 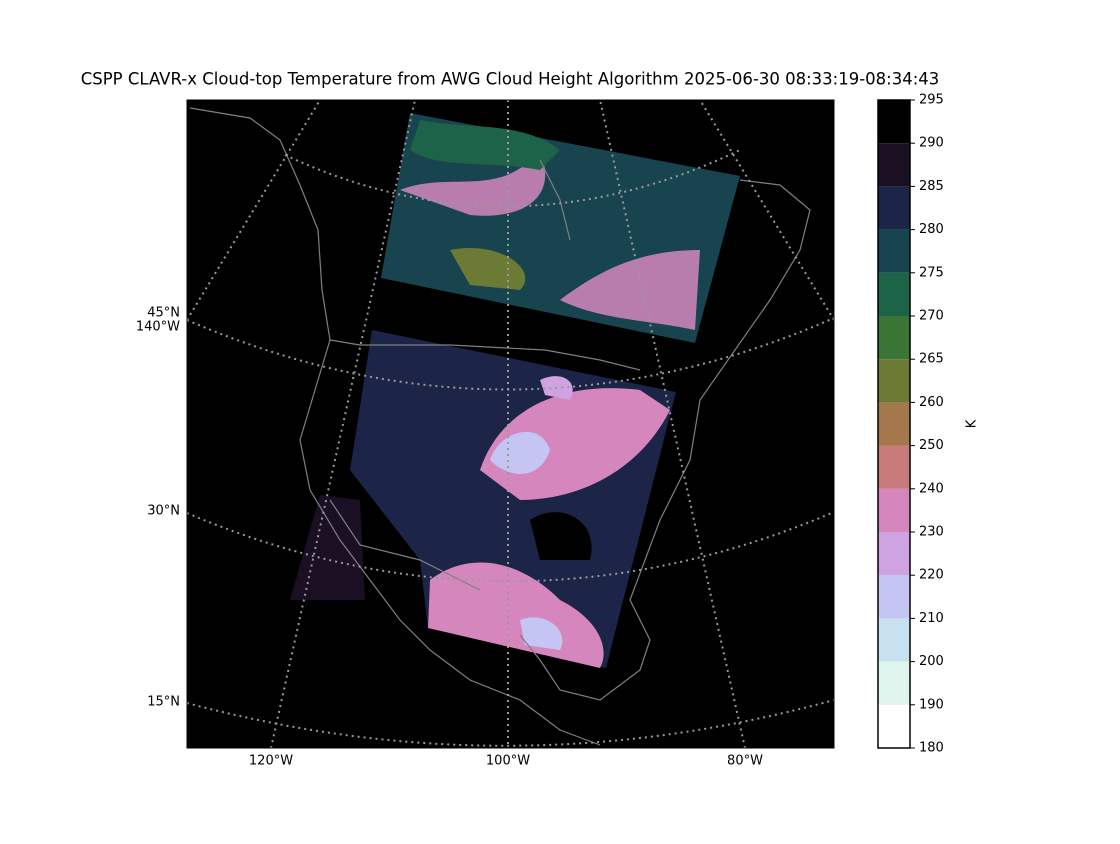 I want to click on colorbar-tick-label: 180, so click(x=931, y=748).